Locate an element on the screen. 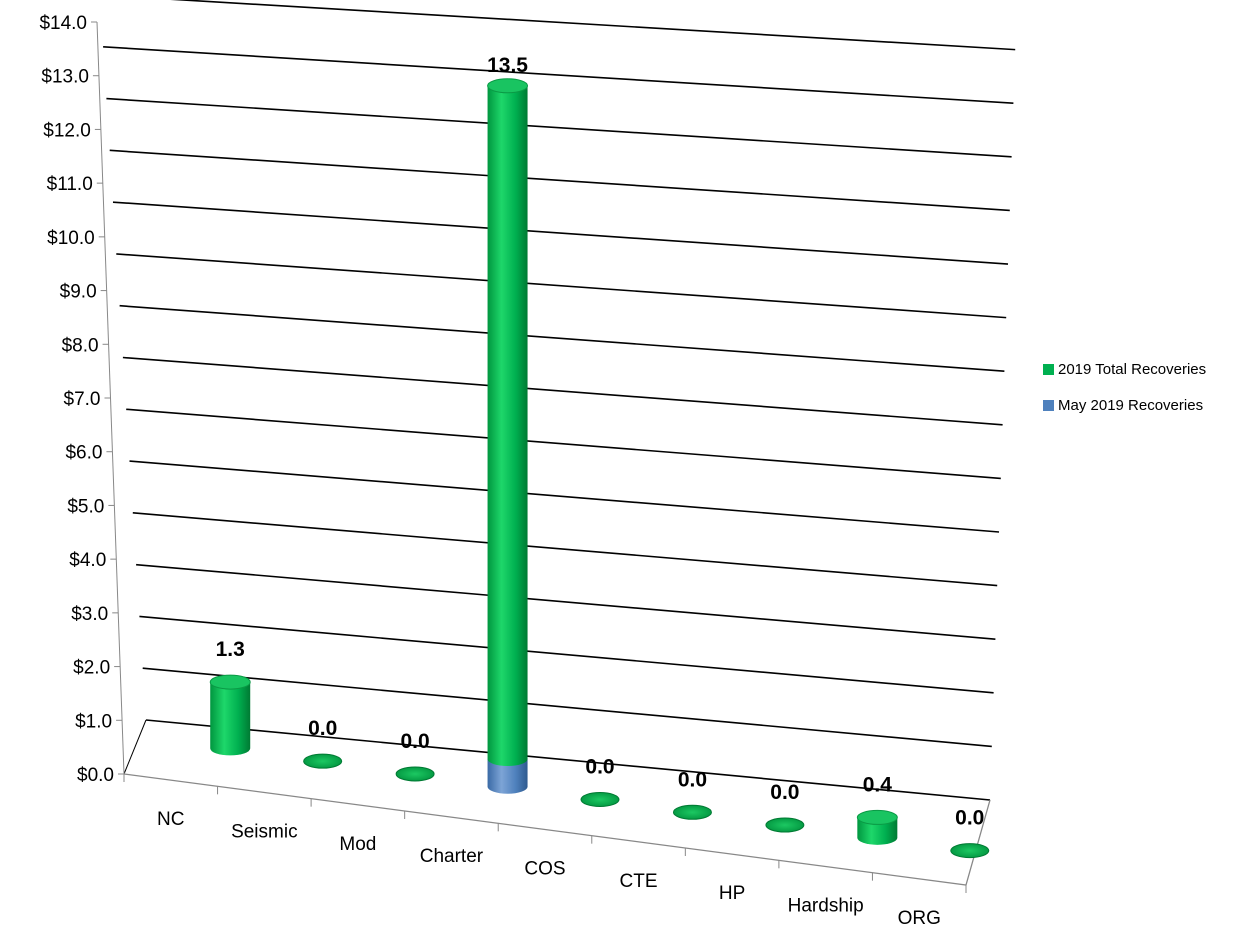  x-axis-category-labels: NC Seismic Mod Charter COS CTE HP Hardship ORG is located at coordinates (549, 869).